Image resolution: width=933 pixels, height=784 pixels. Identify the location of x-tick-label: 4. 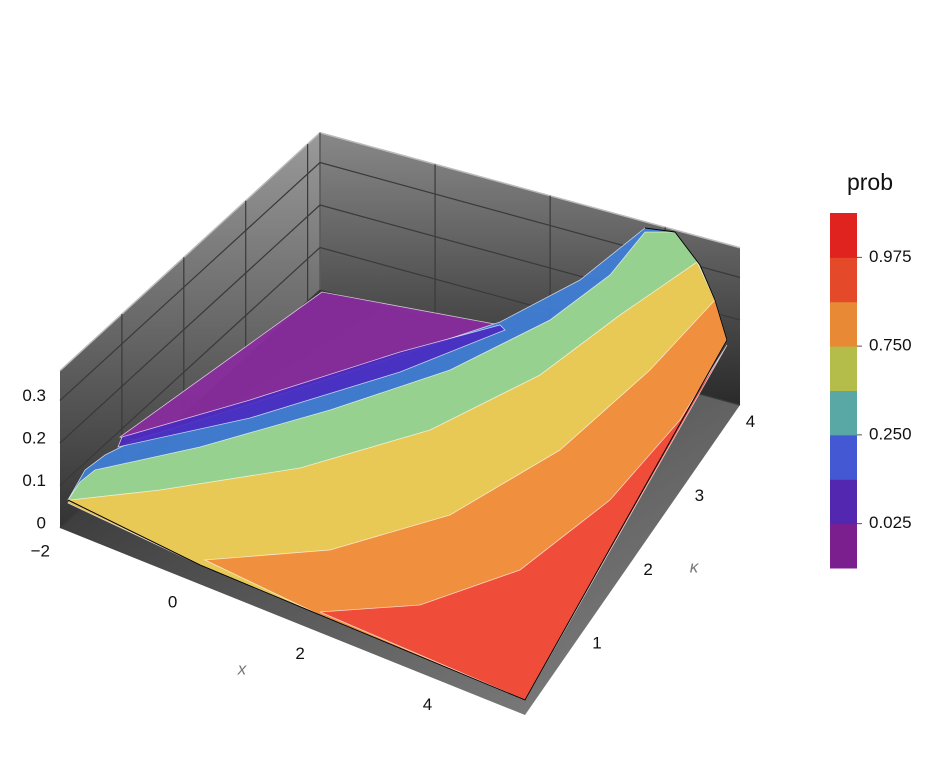
(427, 704).